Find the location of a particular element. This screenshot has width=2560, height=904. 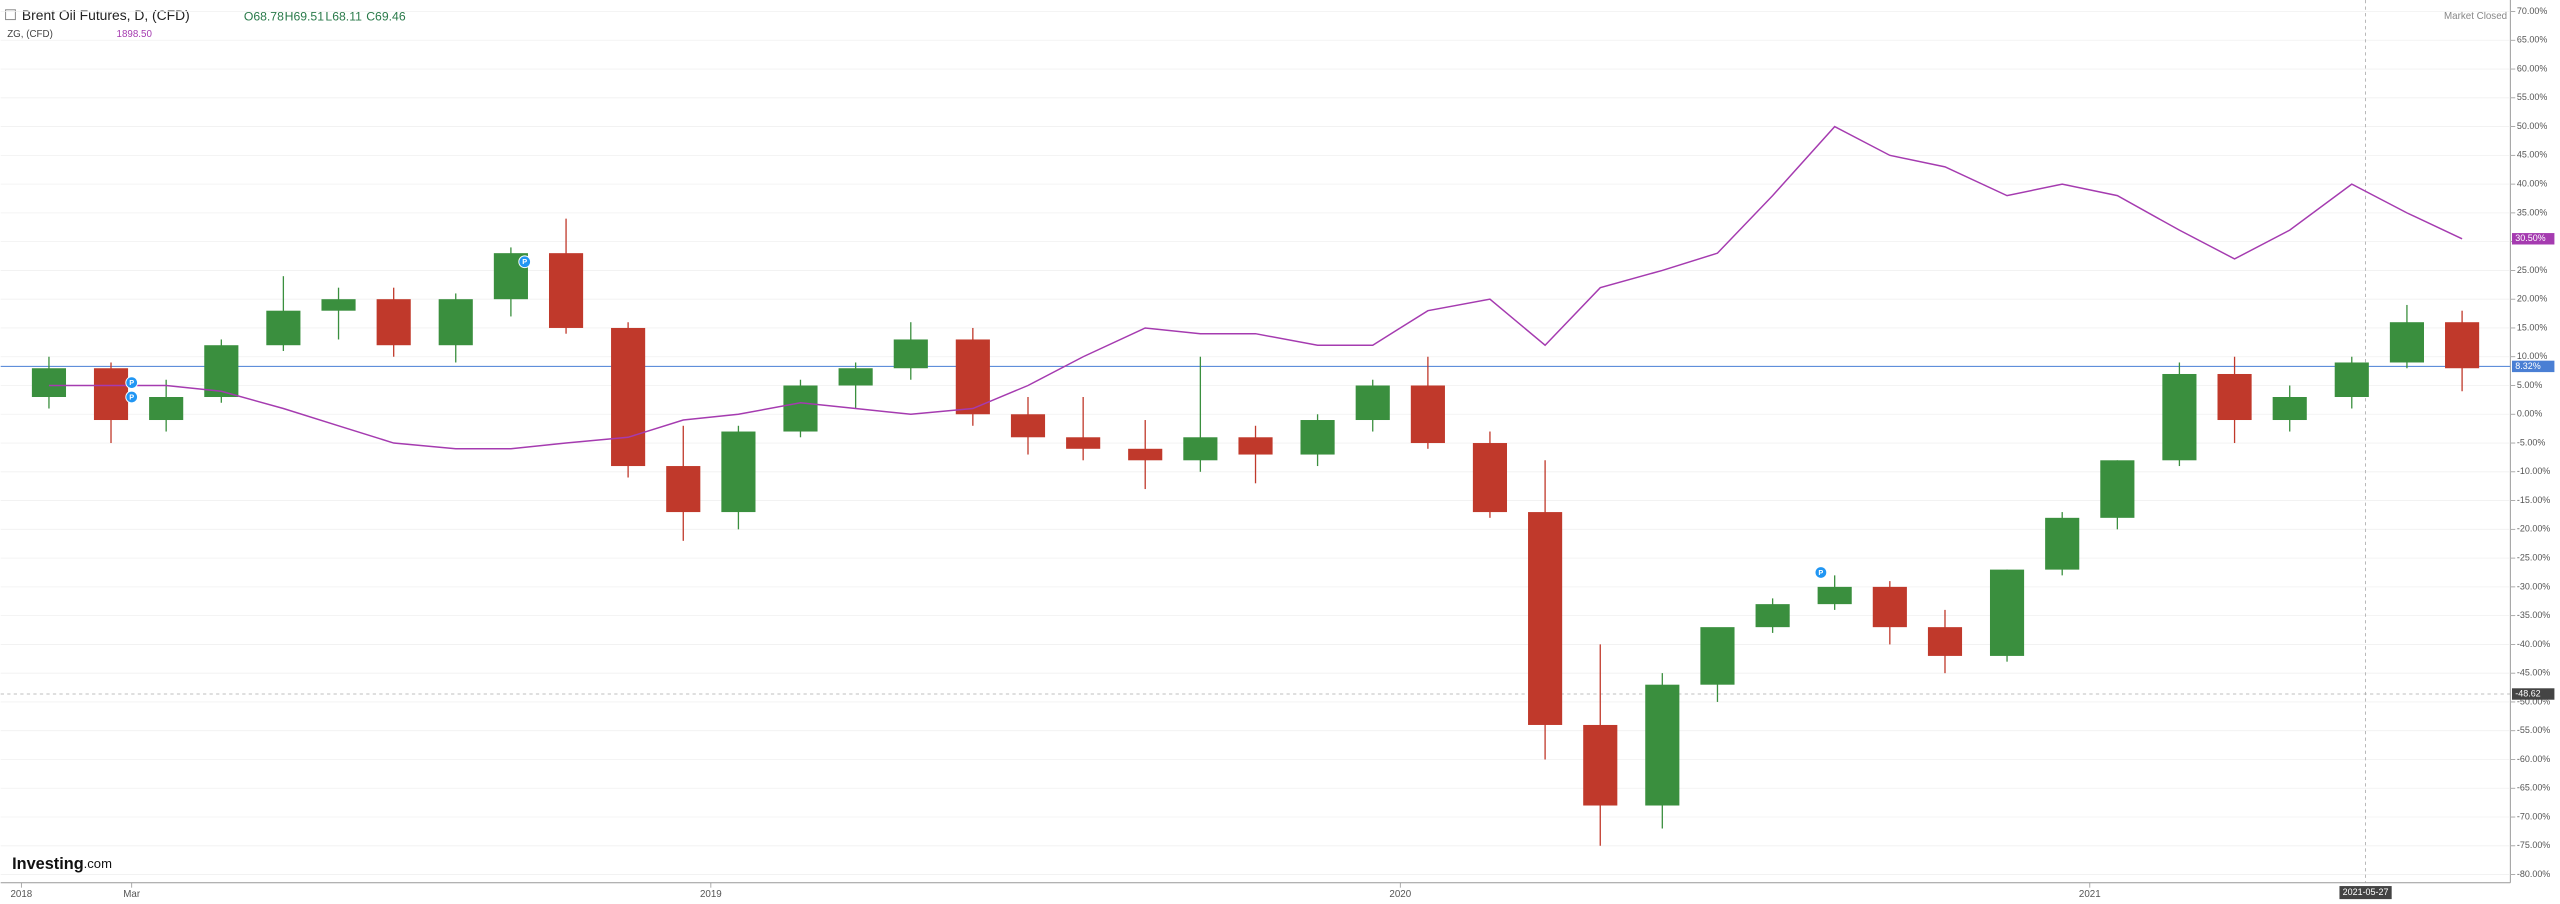

ohlc-high: H69.51 is located at coordinates (305, 16).